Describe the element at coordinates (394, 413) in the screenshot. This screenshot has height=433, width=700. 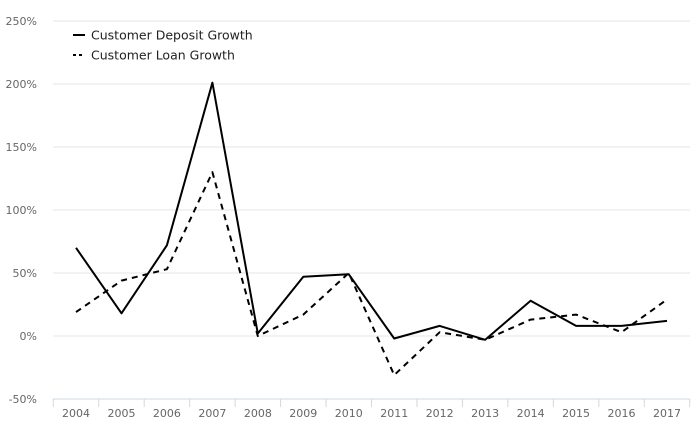
I see `x-tick-label: 2011` at that location.